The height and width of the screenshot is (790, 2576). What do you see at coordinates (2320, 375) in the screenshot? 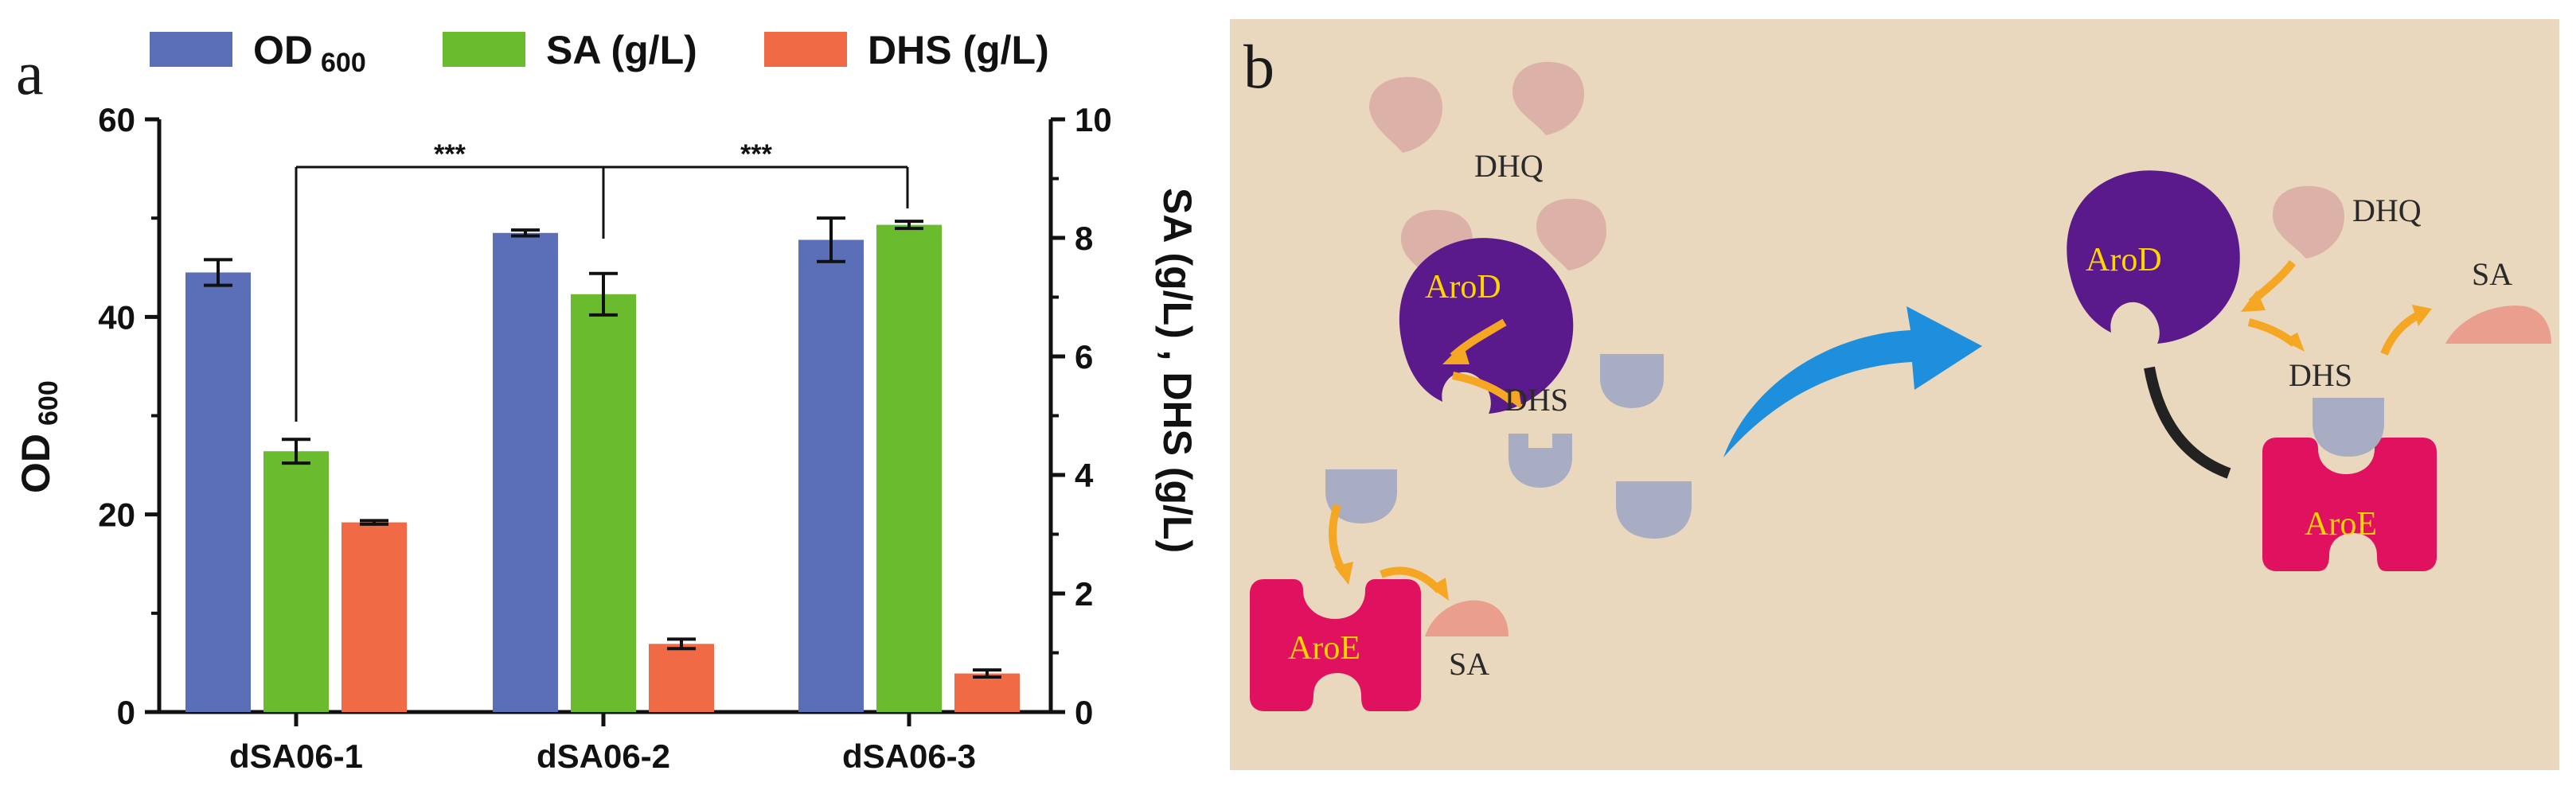
I see `label-dhs-right: DHS` at bounding box center [2320, 375].